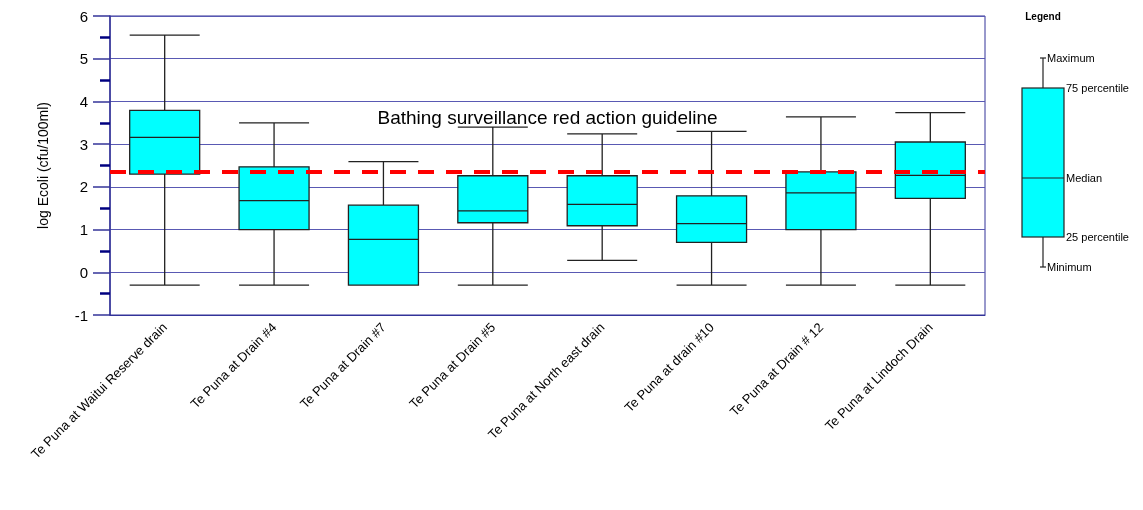 Image resolution: width=1143 pixels, height=510 pixels. I want to click on y-tick-label: -1, so click(81, 315).